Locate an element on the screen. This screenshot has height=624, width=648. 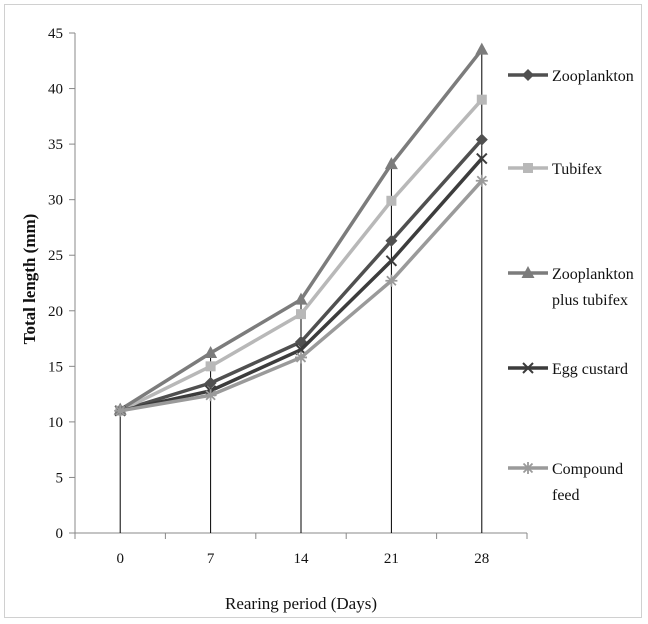
y-tick-label: 25 is located at coordinates (55, 256).